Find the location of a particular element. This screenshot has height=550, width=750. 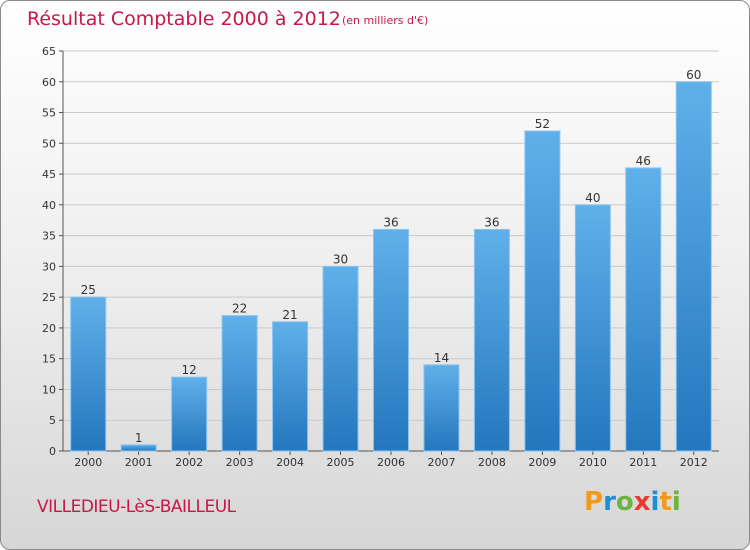

x-tick-label: 2002 is located at coordinates (189, 462).